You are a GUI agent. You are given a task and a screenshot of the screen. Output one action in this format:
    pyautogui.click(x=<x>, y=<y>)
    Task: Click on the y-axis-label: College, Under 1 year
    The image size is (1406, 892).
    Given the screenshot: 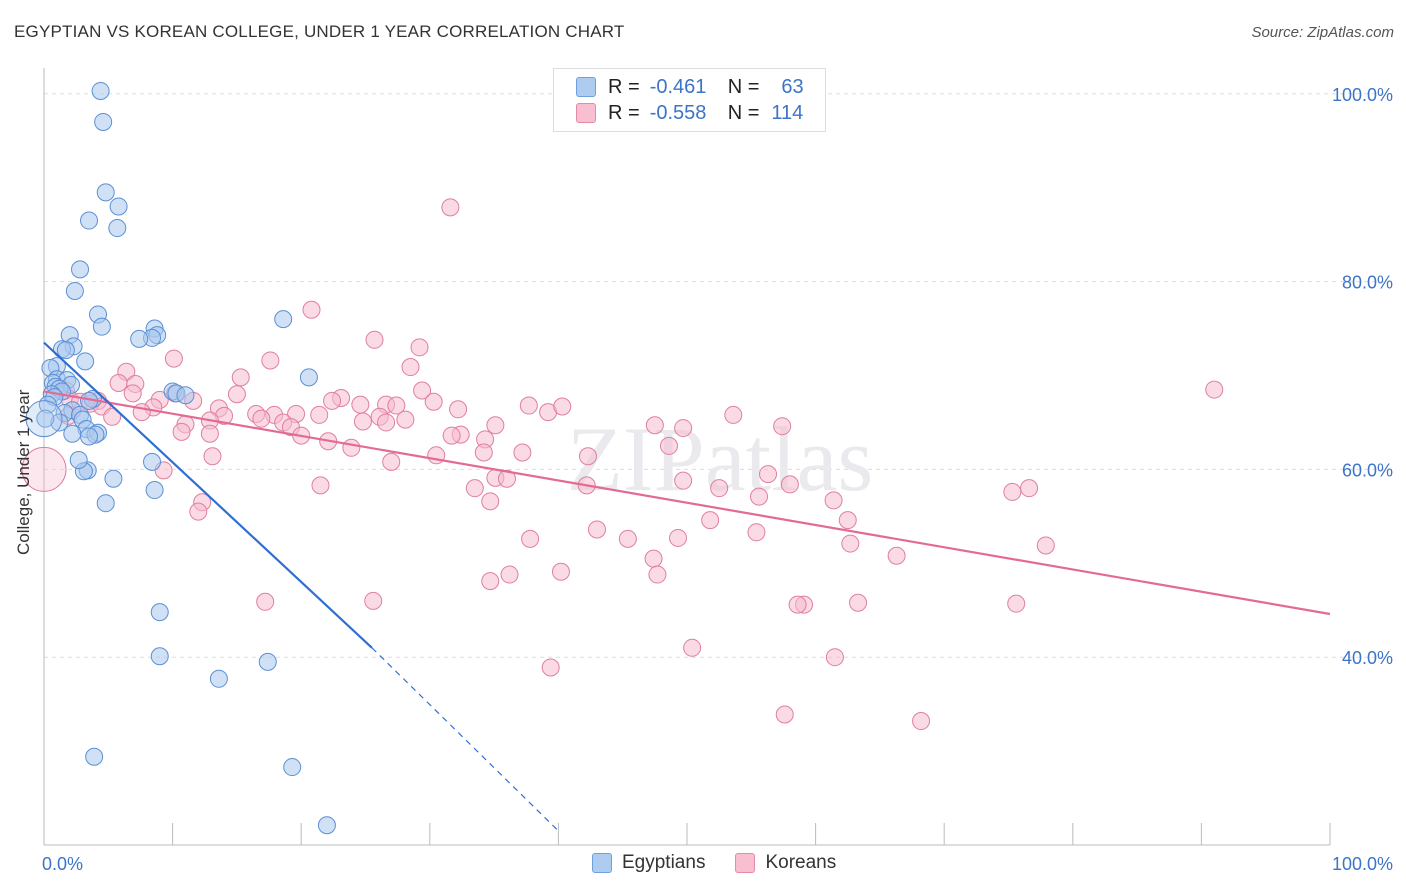 What is the action you would take?
    pyautogui.click(x=23, y=472)
    